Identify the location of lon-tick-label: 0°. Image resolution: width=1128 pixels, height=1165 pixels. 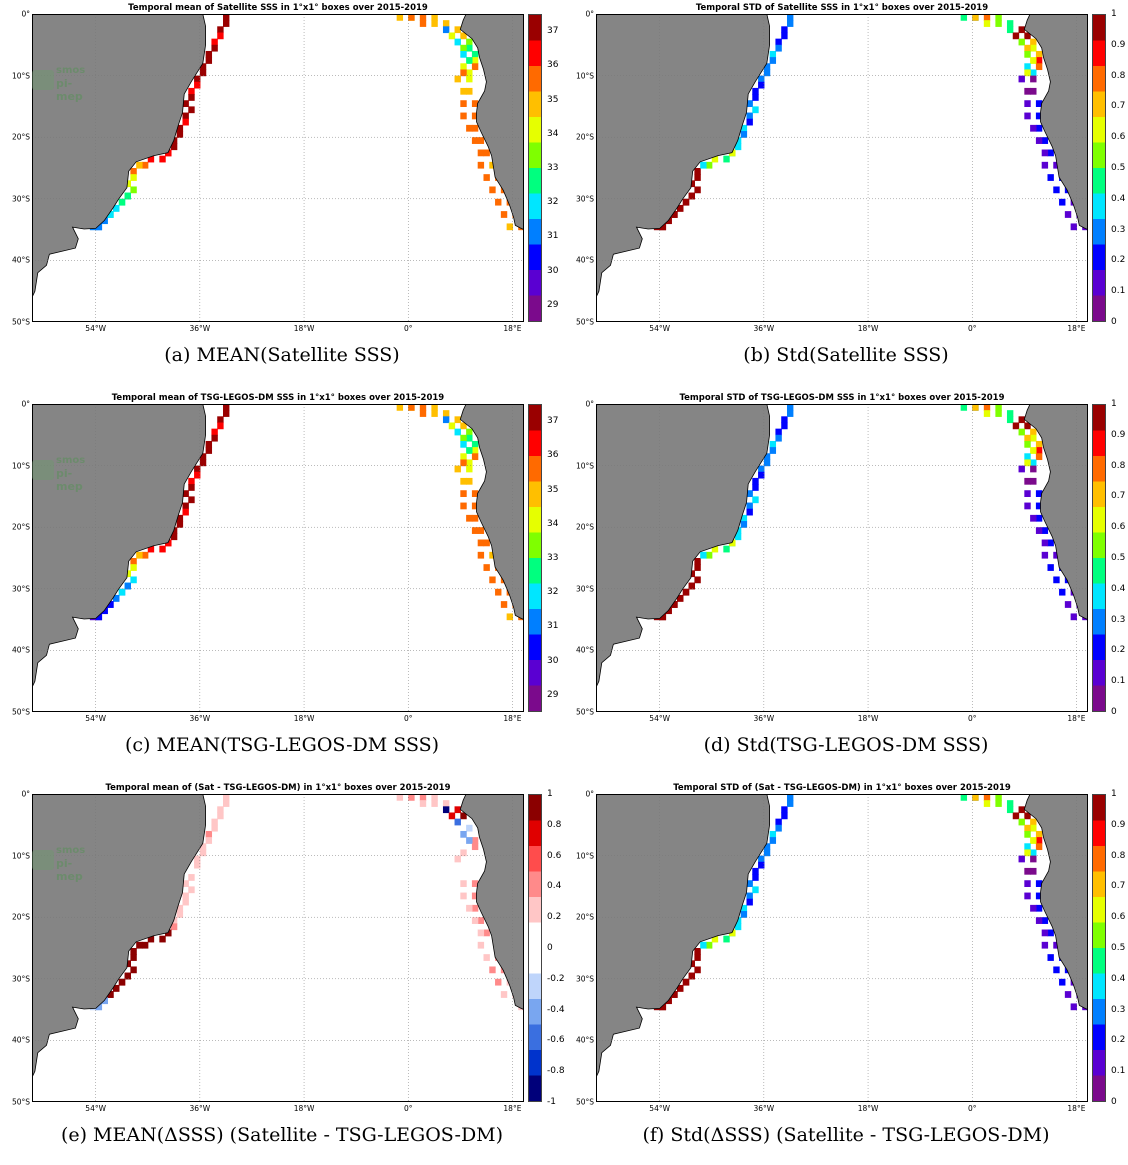
(408, 328).